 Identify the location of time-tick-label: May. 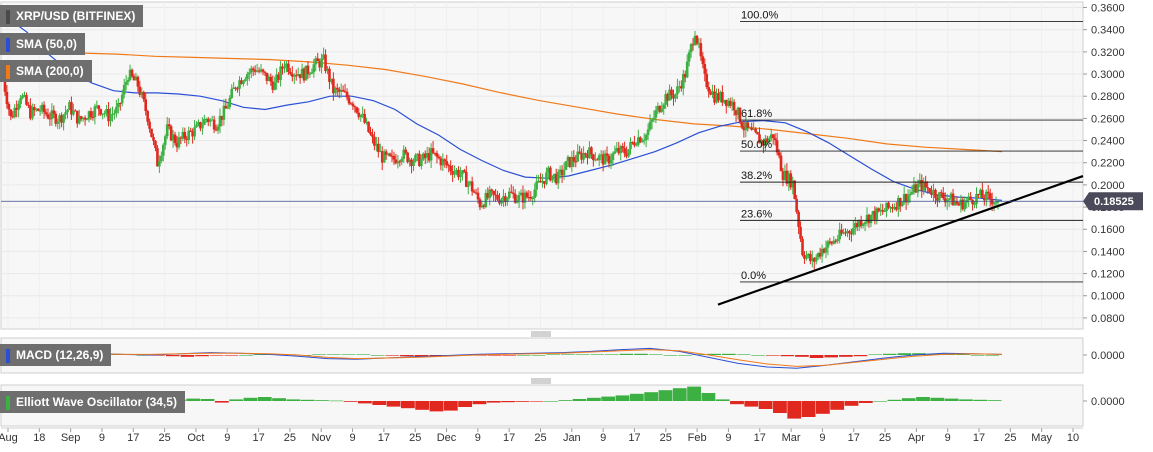
(1041, 438).